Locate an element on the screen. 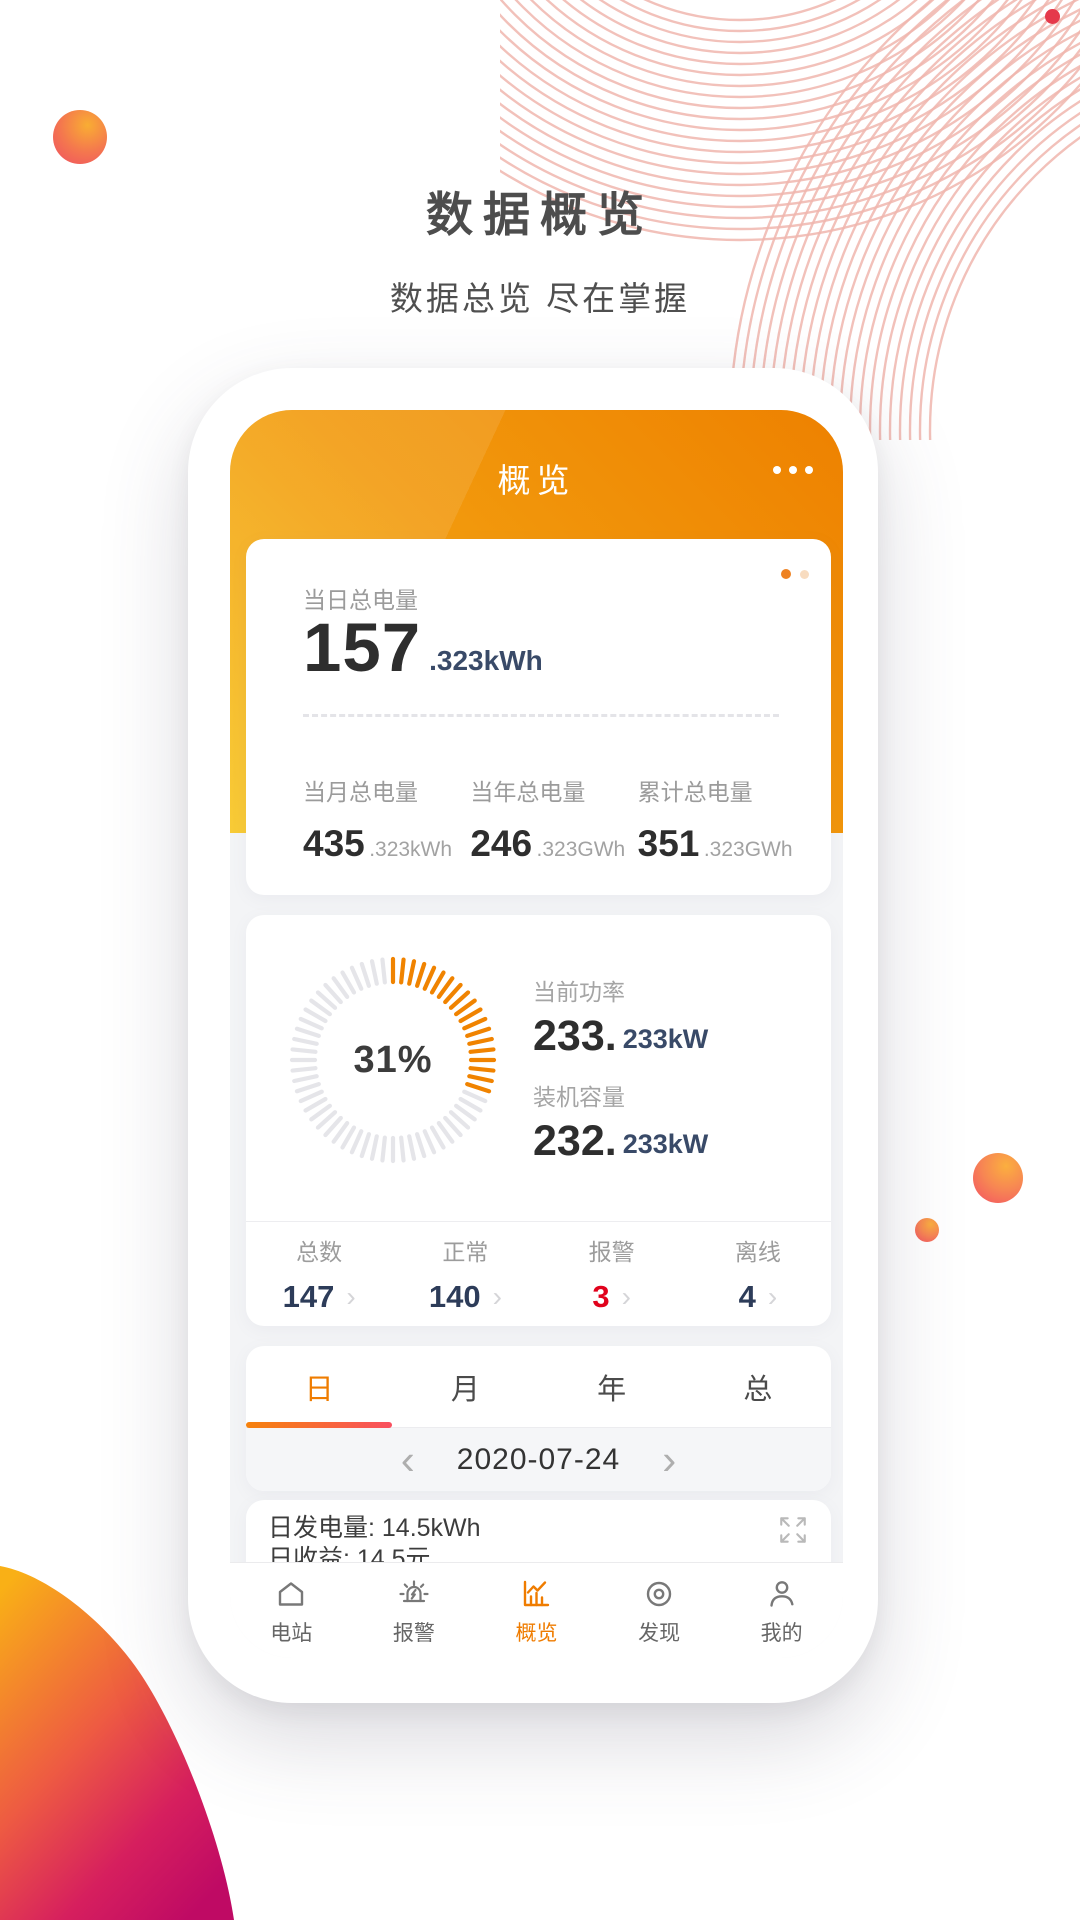 The height and width of the screenshot is (1920, 1080). period-tabbar: 日 月 年 总 is located at coordinates (538, 1387).